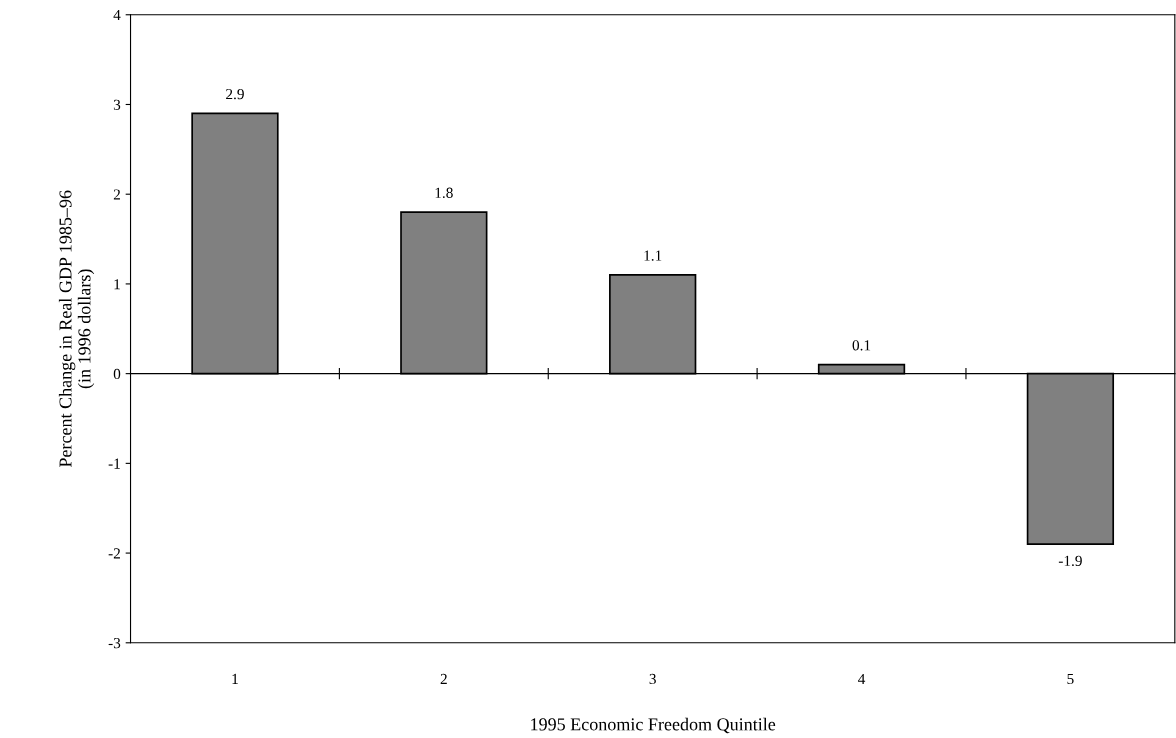 The image size is (1176, 738). Describe the element at coordinates (1070, 561) in the screenshot. I see `data-label: -1.9` at that location.